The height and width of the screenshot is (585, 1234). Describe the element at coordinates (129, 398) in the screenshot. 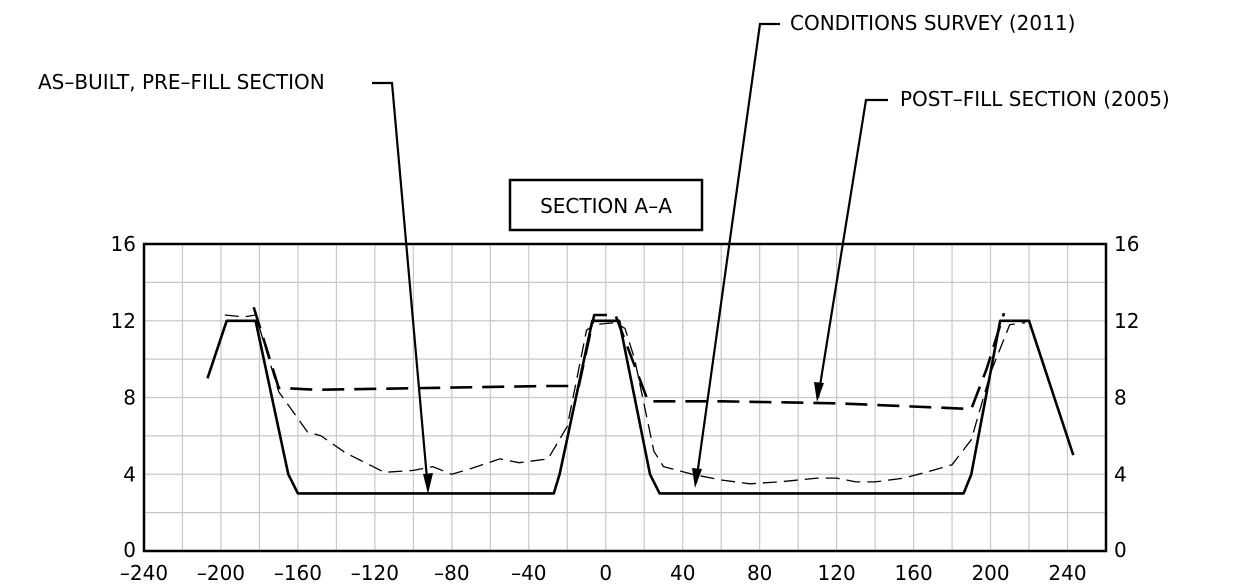

I see `y-tick-label-left: 8` at that location.